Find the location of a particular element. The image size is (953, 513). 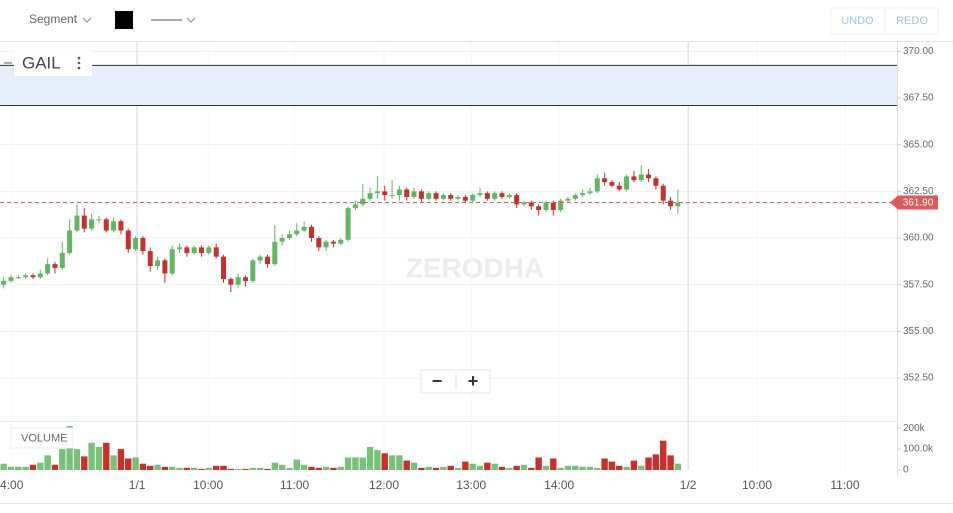

undo-button is located at coordinates (857, 21).